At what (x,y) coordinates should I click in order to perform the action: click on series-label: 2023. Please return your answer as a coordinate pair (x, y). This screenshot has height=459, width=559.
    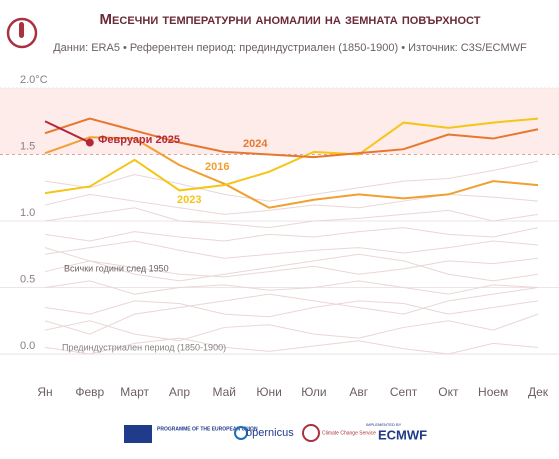
    Looking at the image, I should click on (189, 200).